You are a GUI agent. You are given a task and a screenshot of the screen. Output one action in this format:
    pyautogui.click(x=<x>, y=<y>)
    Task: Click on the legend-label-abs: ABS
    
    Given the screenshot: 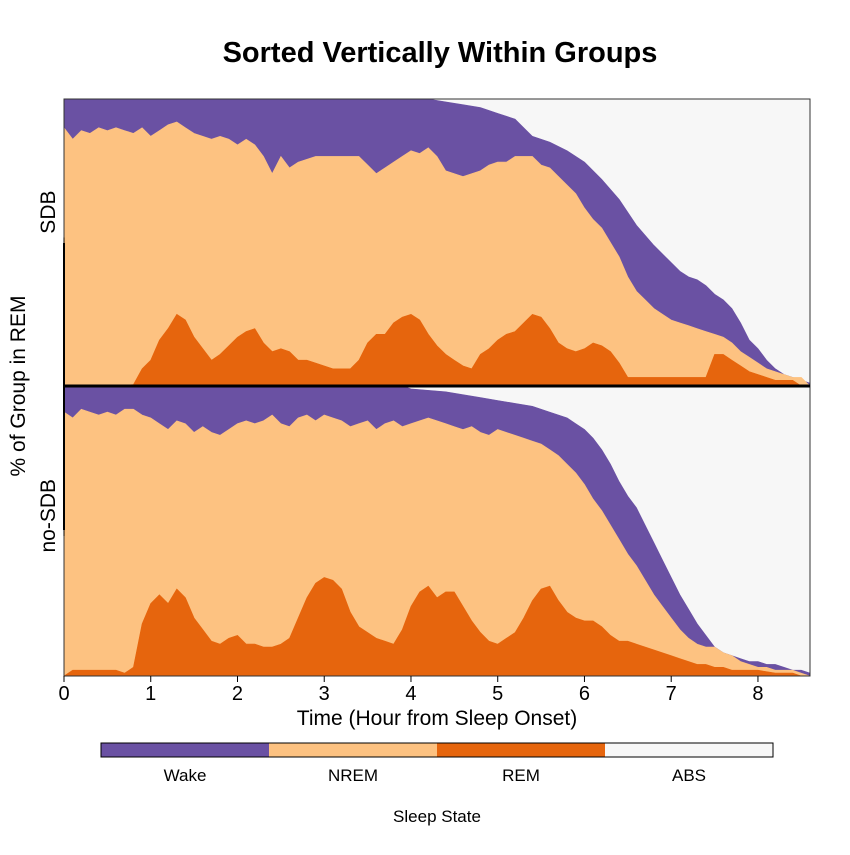 What is the action you would take?
    pyautogui.click(x=689, y=775)
    